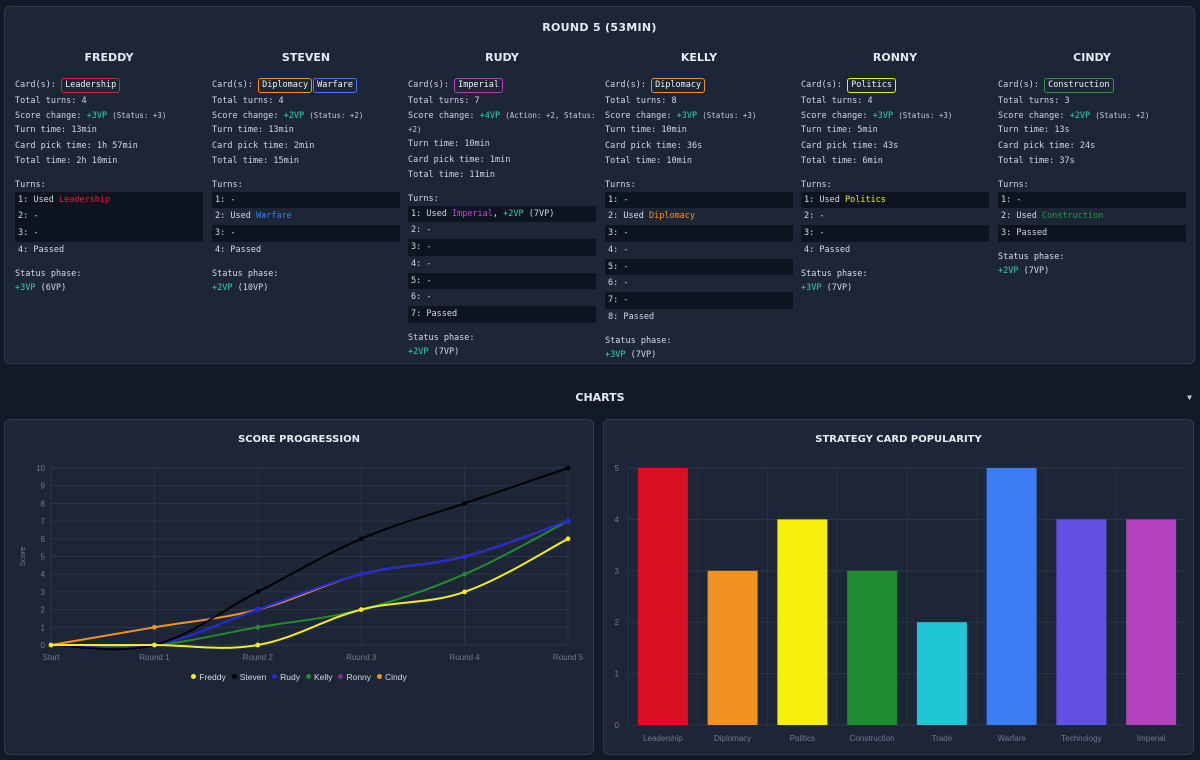 This screenshot has height=760, width=1200. What do you see at coordinates (306, 102) in the screenshot?
I see `total-turns-line: Total turns: 4` at bounding box center [306, 102].